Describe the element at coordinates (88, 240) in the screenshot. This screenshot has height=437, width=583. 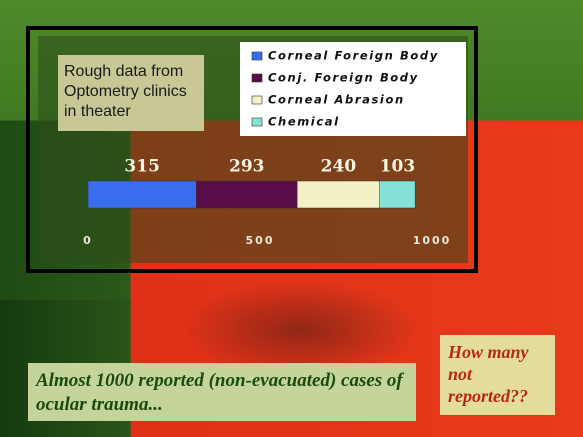
I see `x-tick-label: 0` at that location.